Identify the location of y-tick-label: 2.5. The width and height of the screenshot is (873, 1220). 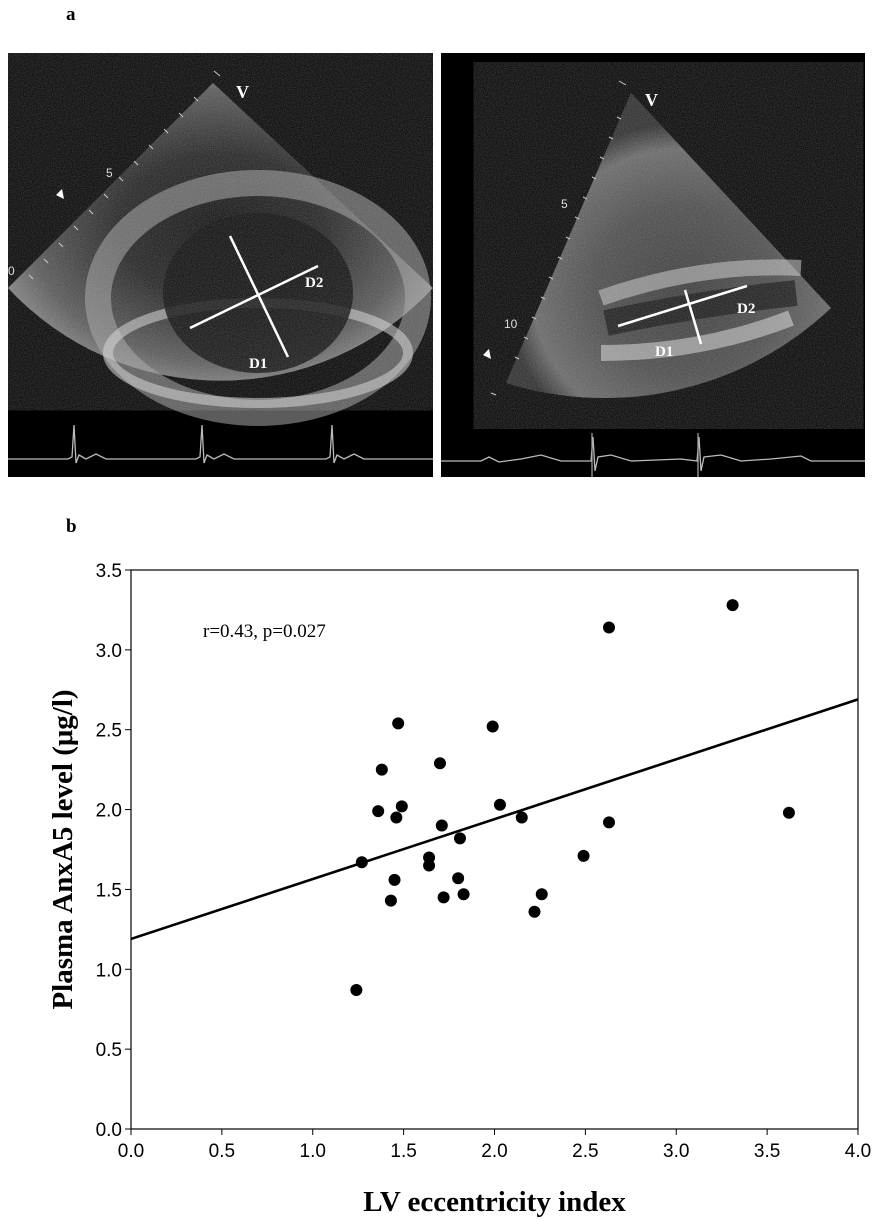
(109, 731).